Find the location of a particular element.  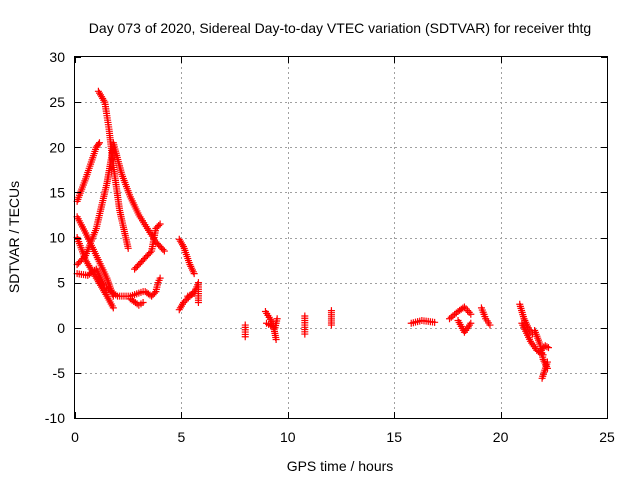

y-tick-label: -10 is located at coordinates (55, 418).